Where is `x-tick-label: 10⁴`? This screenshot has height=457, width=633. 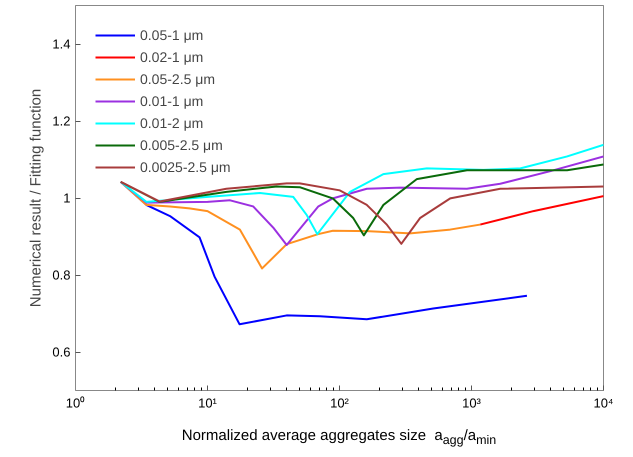 x-tick-label: 10⁴ is located at coordinates (603, 403).